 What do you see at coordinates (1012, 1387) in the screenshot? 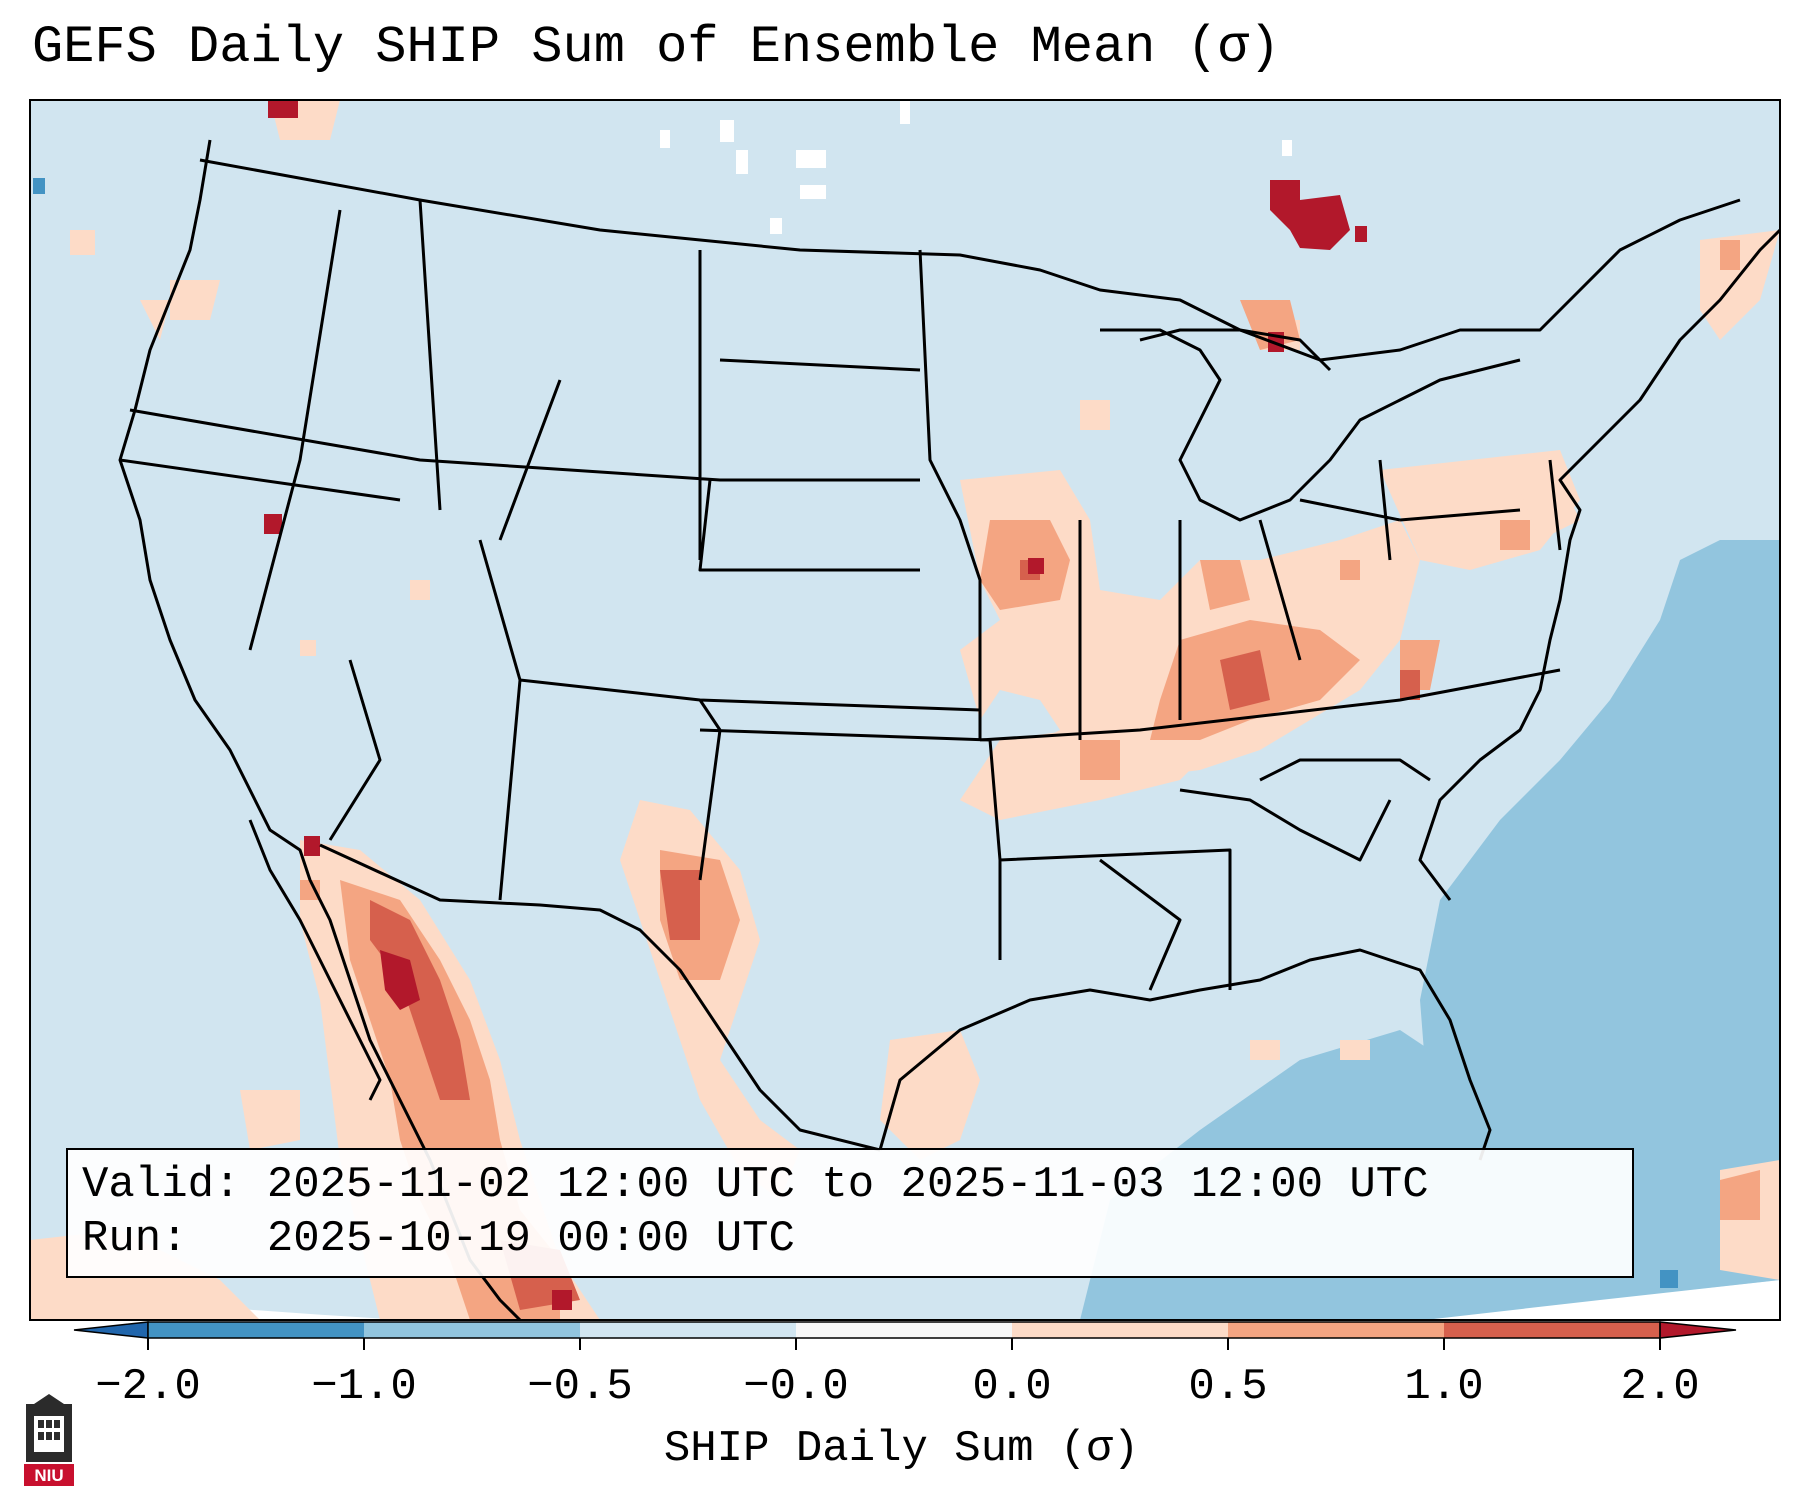
I see `colorbar-tick-label: 0.0` at bounding box center [1012, 1387].